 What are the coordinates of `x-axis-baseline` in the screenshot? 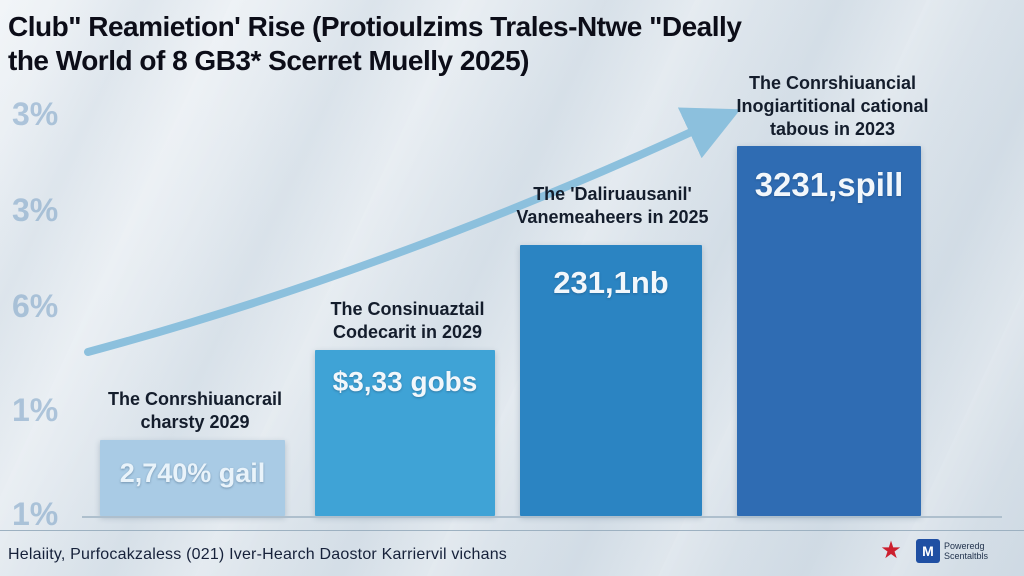 It's located at (542, 517).